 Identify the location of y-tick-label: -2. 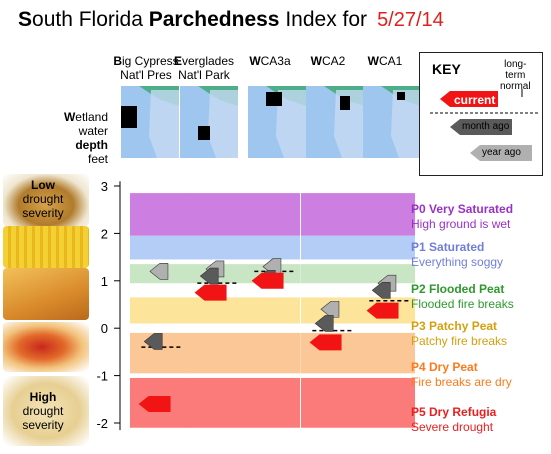
(102, 423).